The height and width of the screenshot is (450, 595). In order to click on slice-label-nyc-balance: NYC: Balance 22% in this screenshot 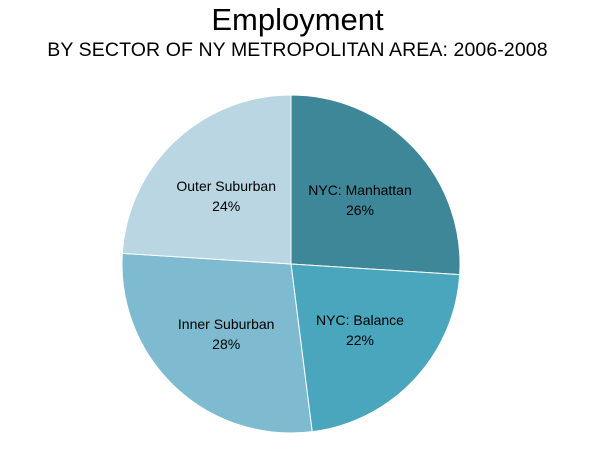, I will do `click(360, 330)`.